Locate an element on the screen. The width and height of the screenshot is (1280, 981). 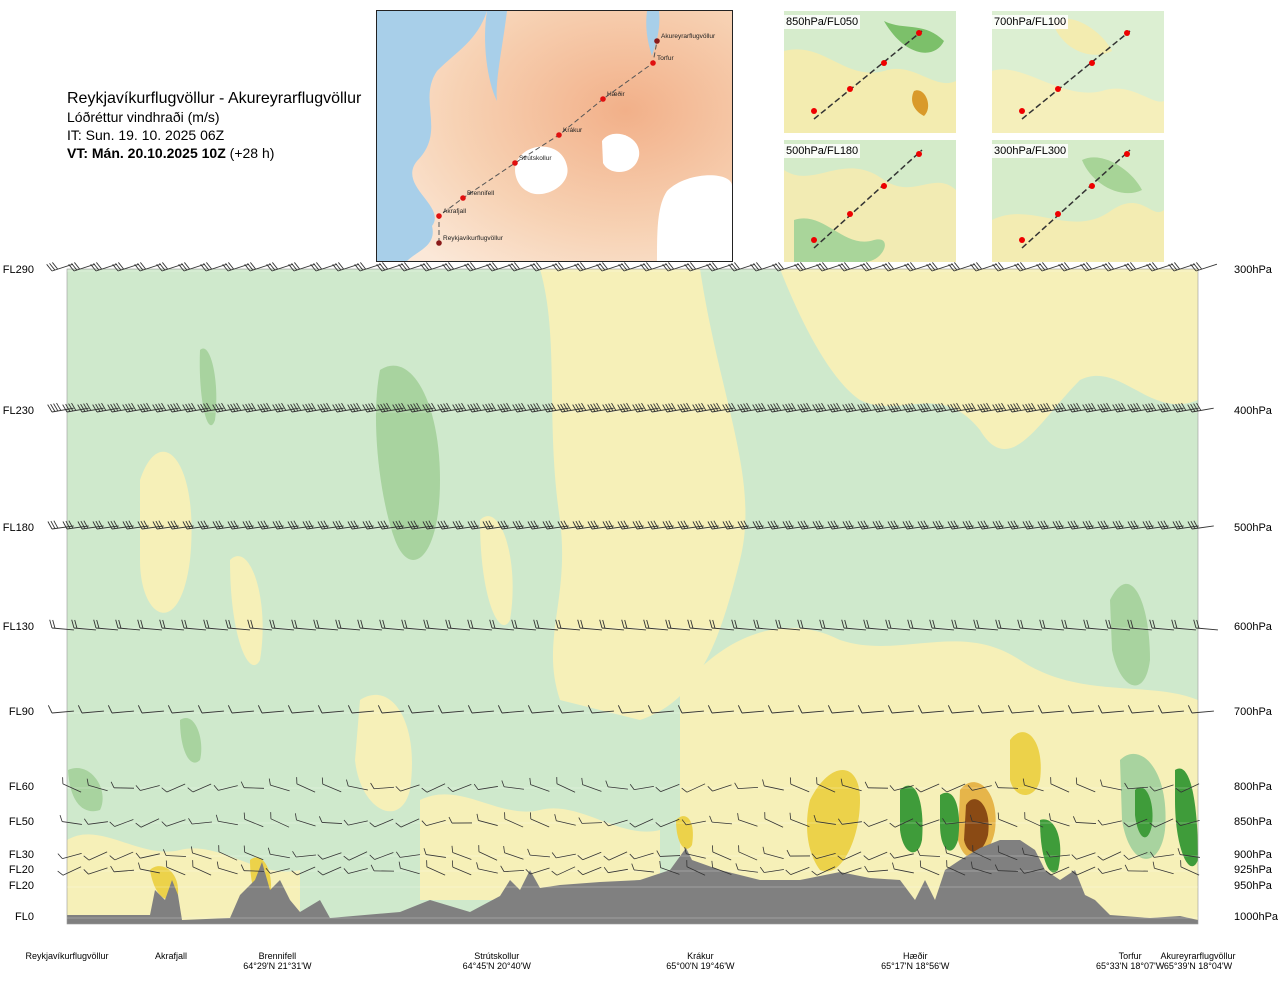
flight-level-label: FL20 is located at coordinates (21, 886).